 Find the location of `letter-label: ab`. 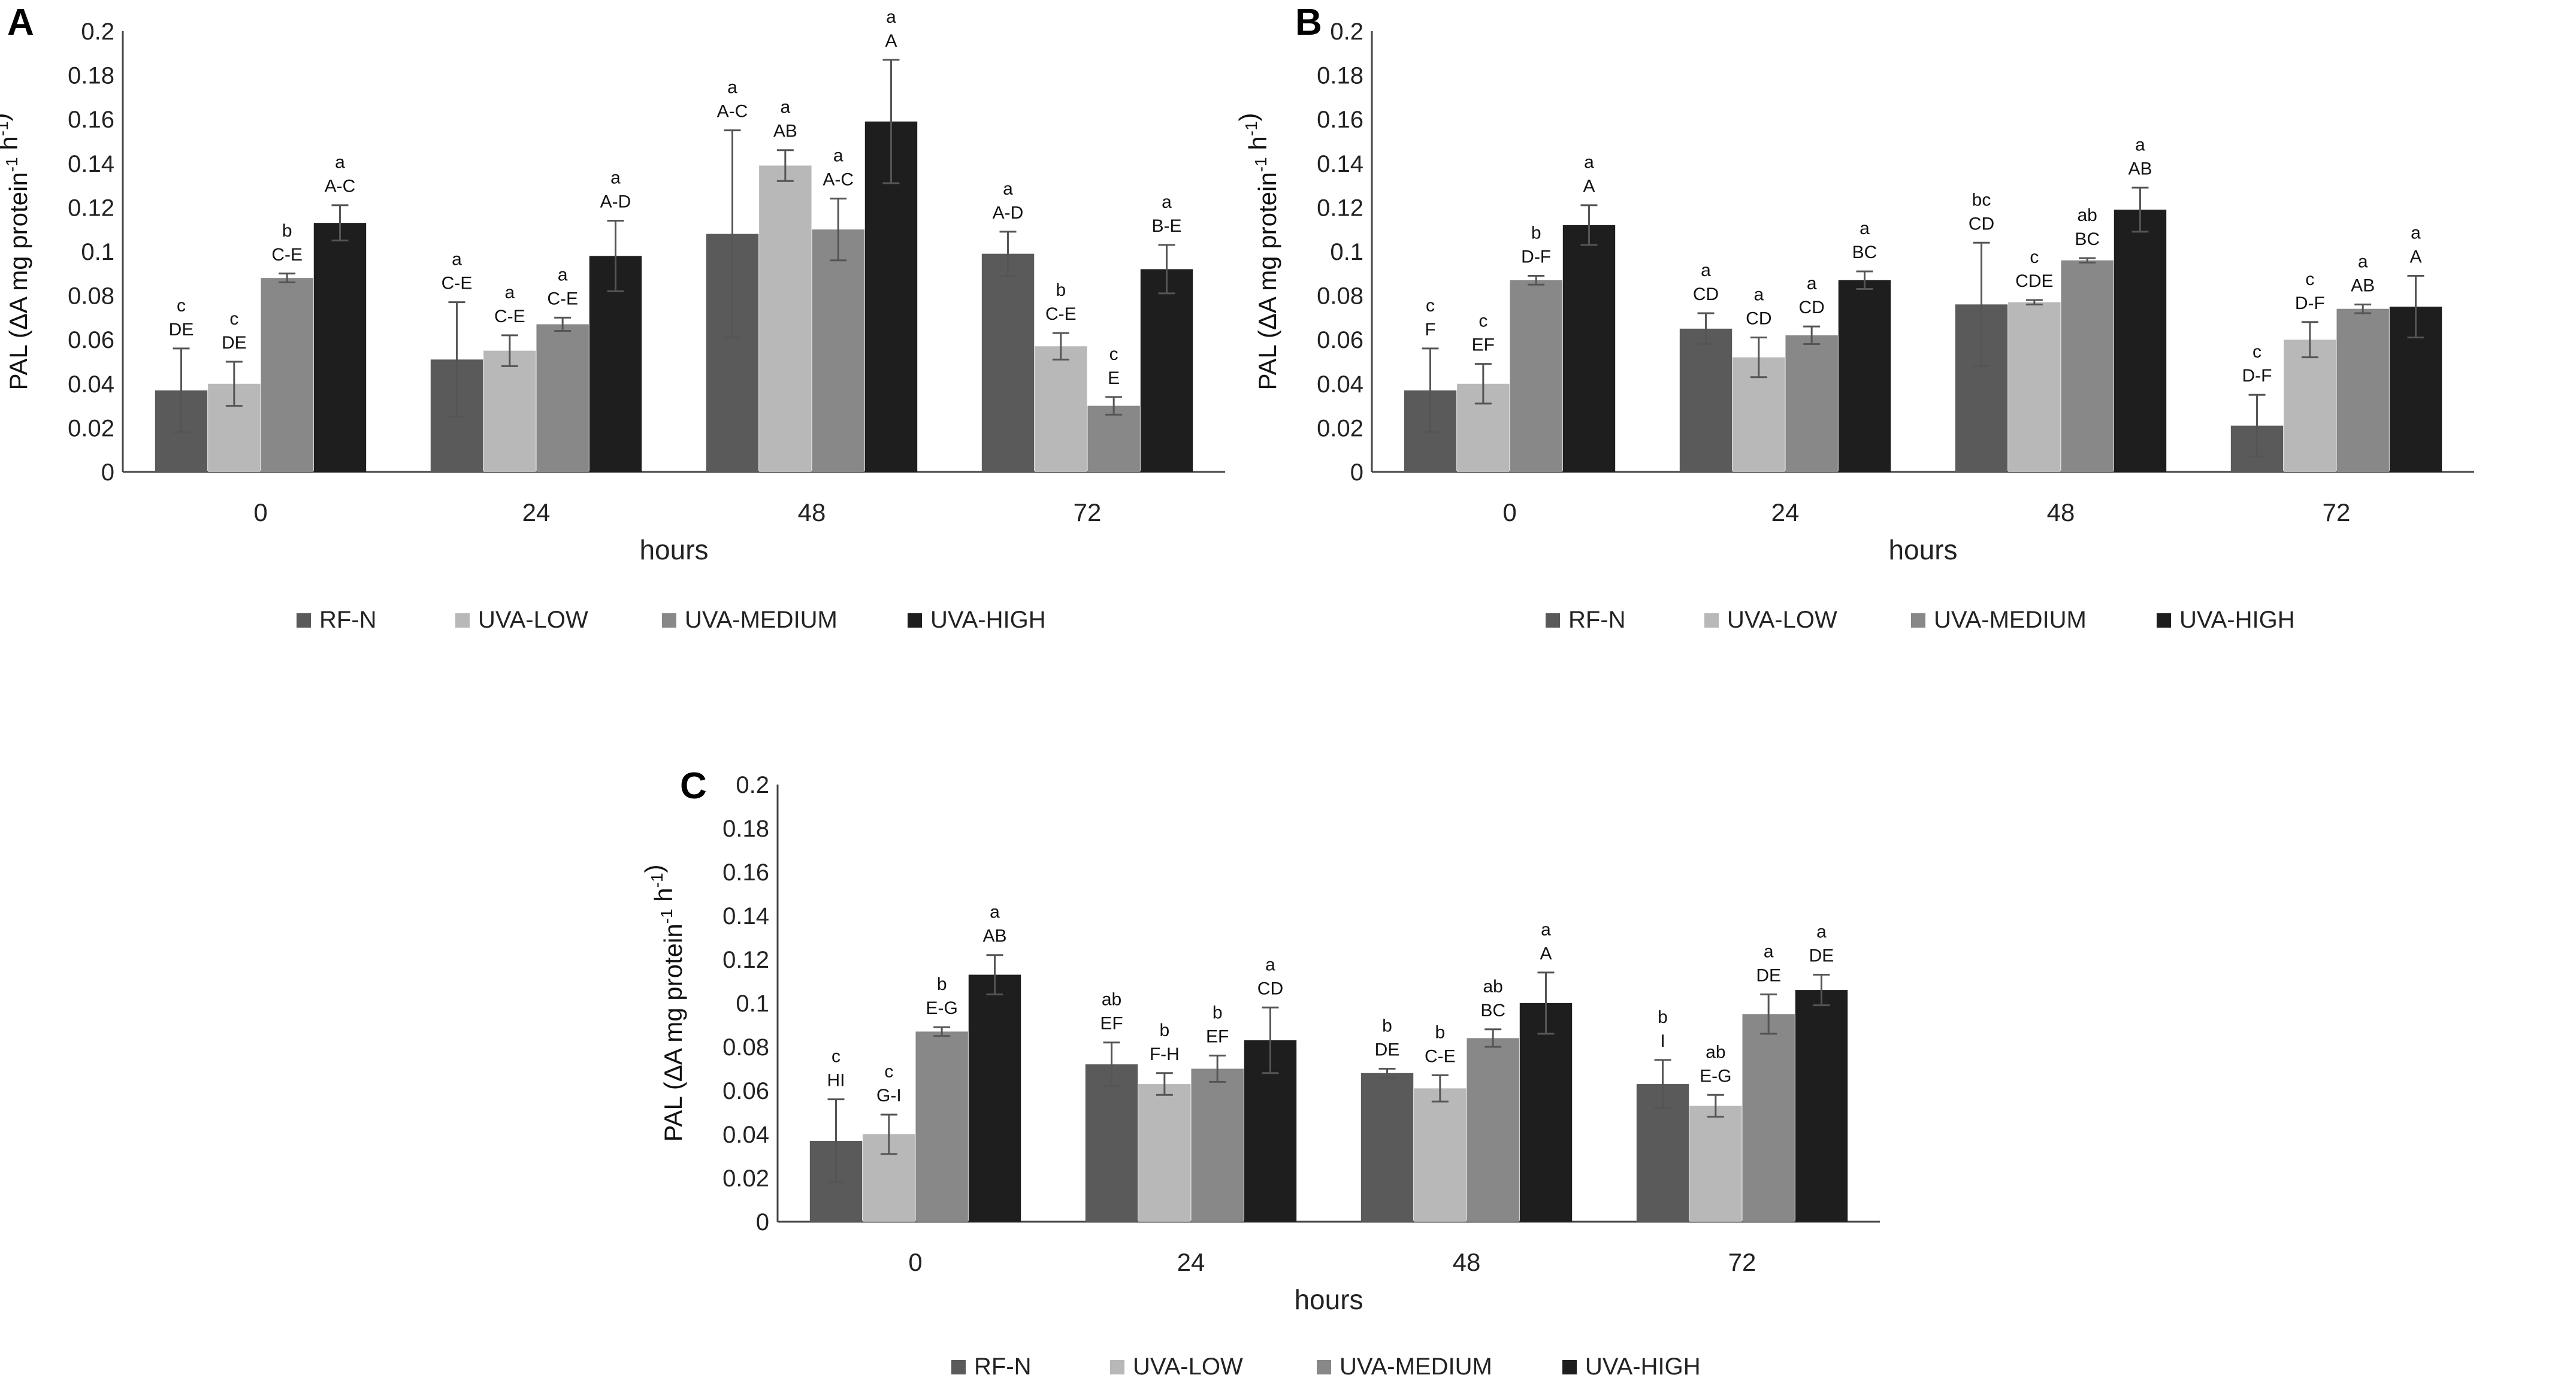

letter-label: ab is located at coordinates (1715, 1052).